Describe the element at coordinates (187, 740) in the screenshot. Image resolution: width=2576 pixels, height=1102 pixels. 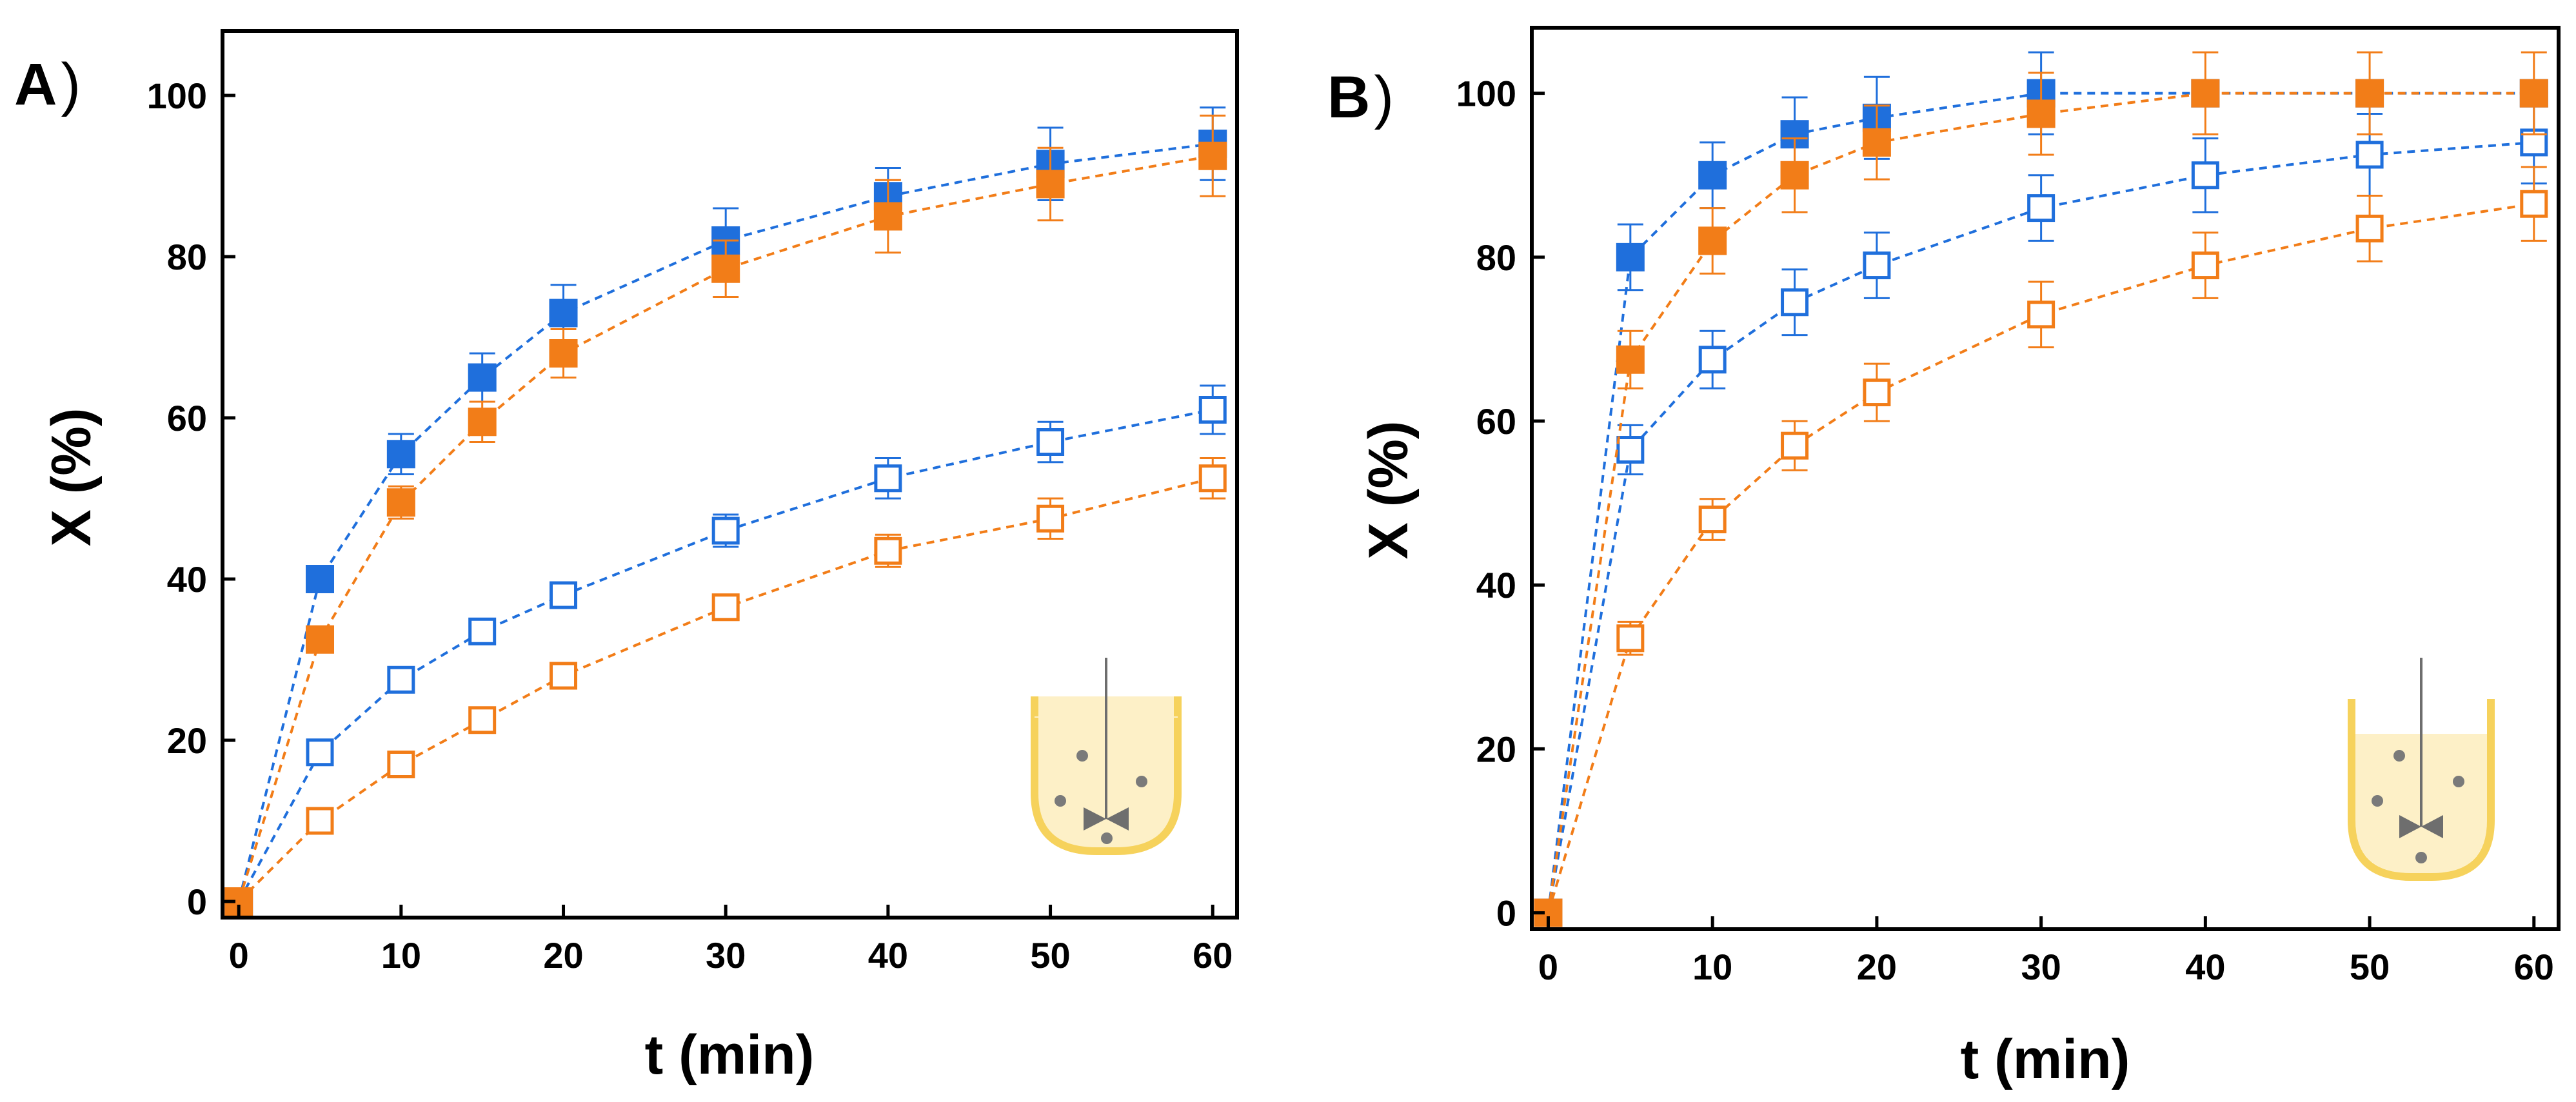
I see `panel-a-y-tick-label: 20` at that location.